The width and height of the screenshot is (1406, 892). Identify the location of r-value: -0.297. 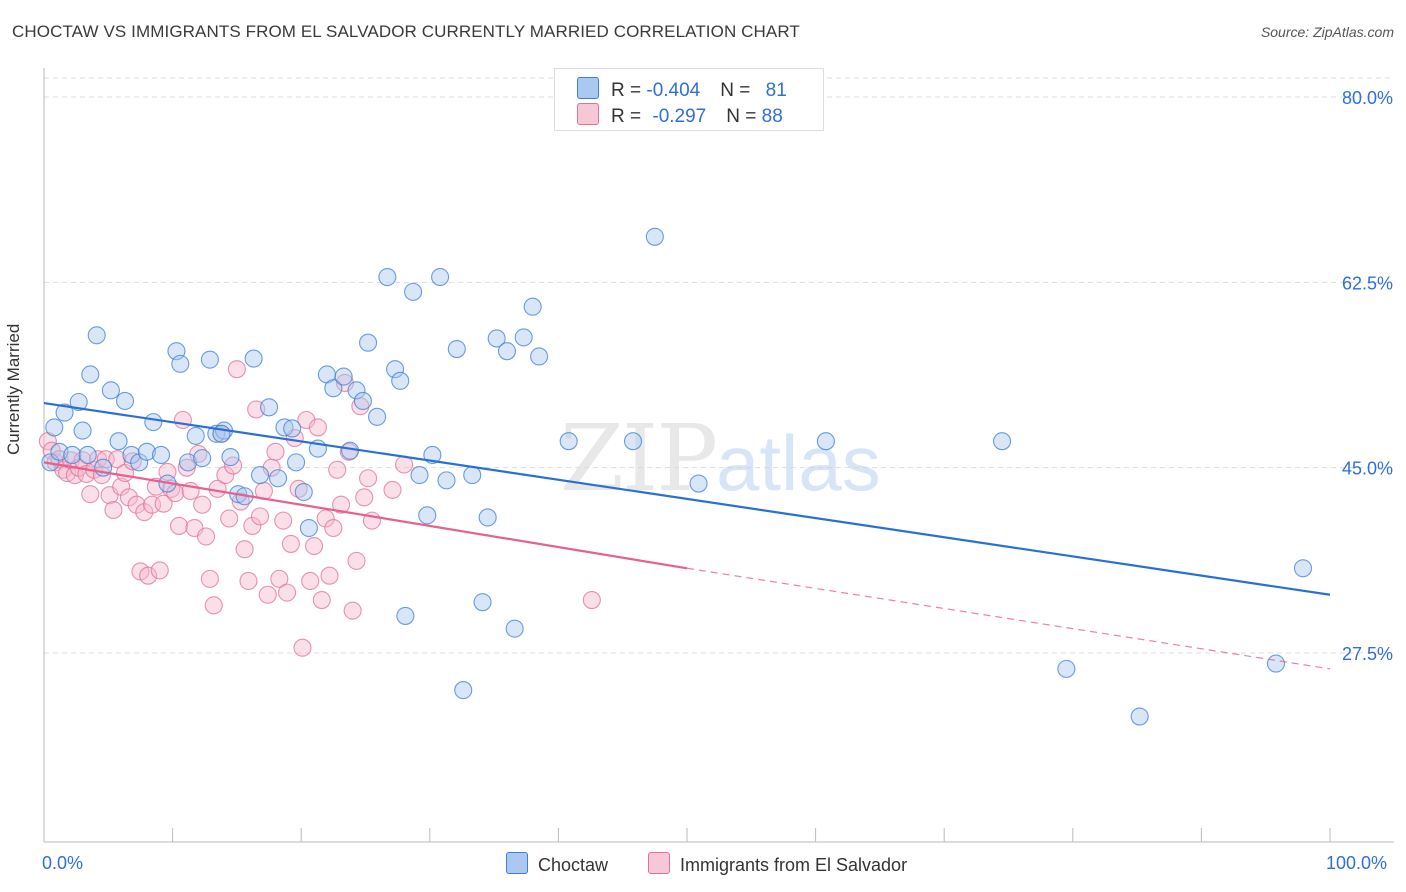
(679, 116).